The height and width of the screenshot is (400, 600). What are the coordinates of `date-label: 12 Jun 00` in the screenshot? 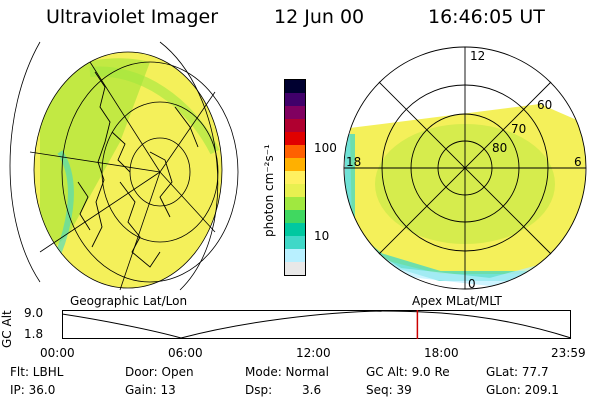 It's located at (319, 17).